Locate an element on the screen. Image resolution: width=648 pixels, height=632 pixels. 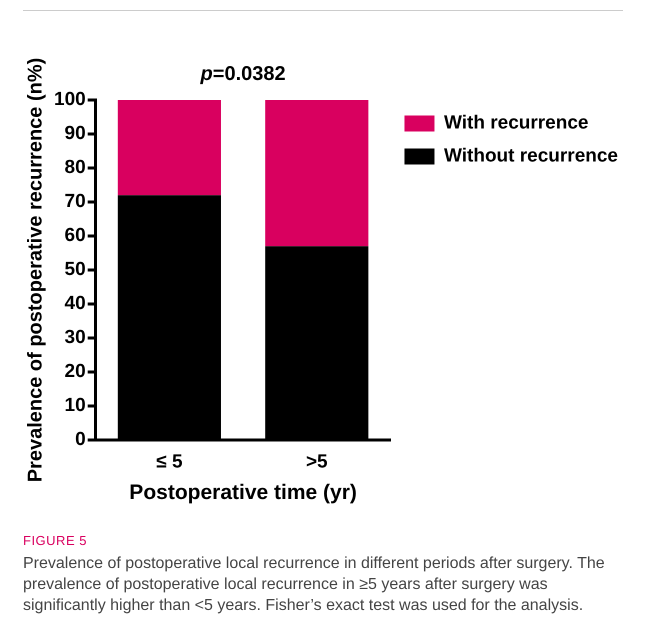
y-tick-label: 90 is located at coordinates (75, 133).